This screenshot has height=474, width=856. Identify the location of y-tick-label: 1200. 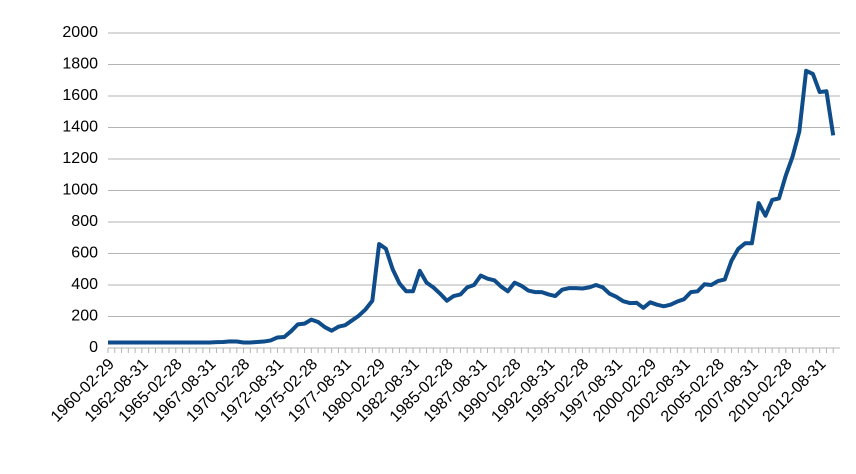
(80, 158).